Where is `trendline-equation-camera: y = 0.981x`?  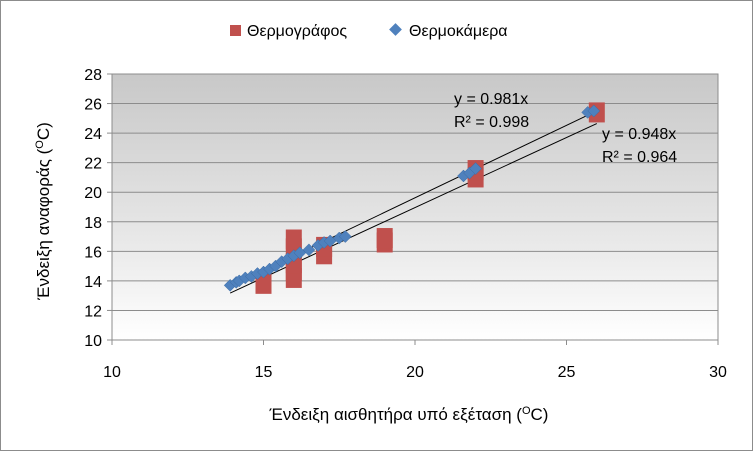 trendline-equation-camera: y = 0.981x is located at coordinates (491, 99).